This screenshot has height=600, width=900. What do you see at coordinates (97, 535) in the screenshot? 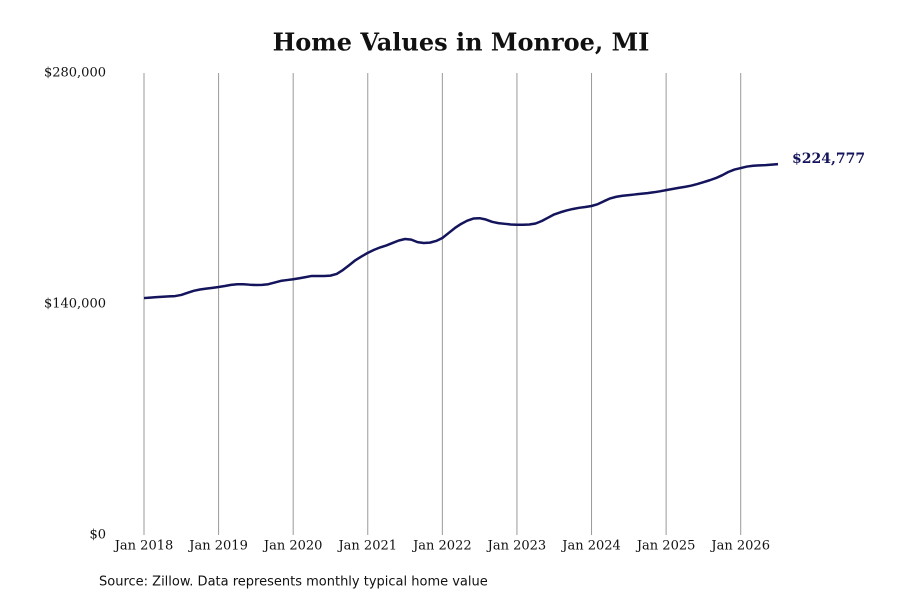
I see `y-tick-label: $0` at bounding box center [97, 535].